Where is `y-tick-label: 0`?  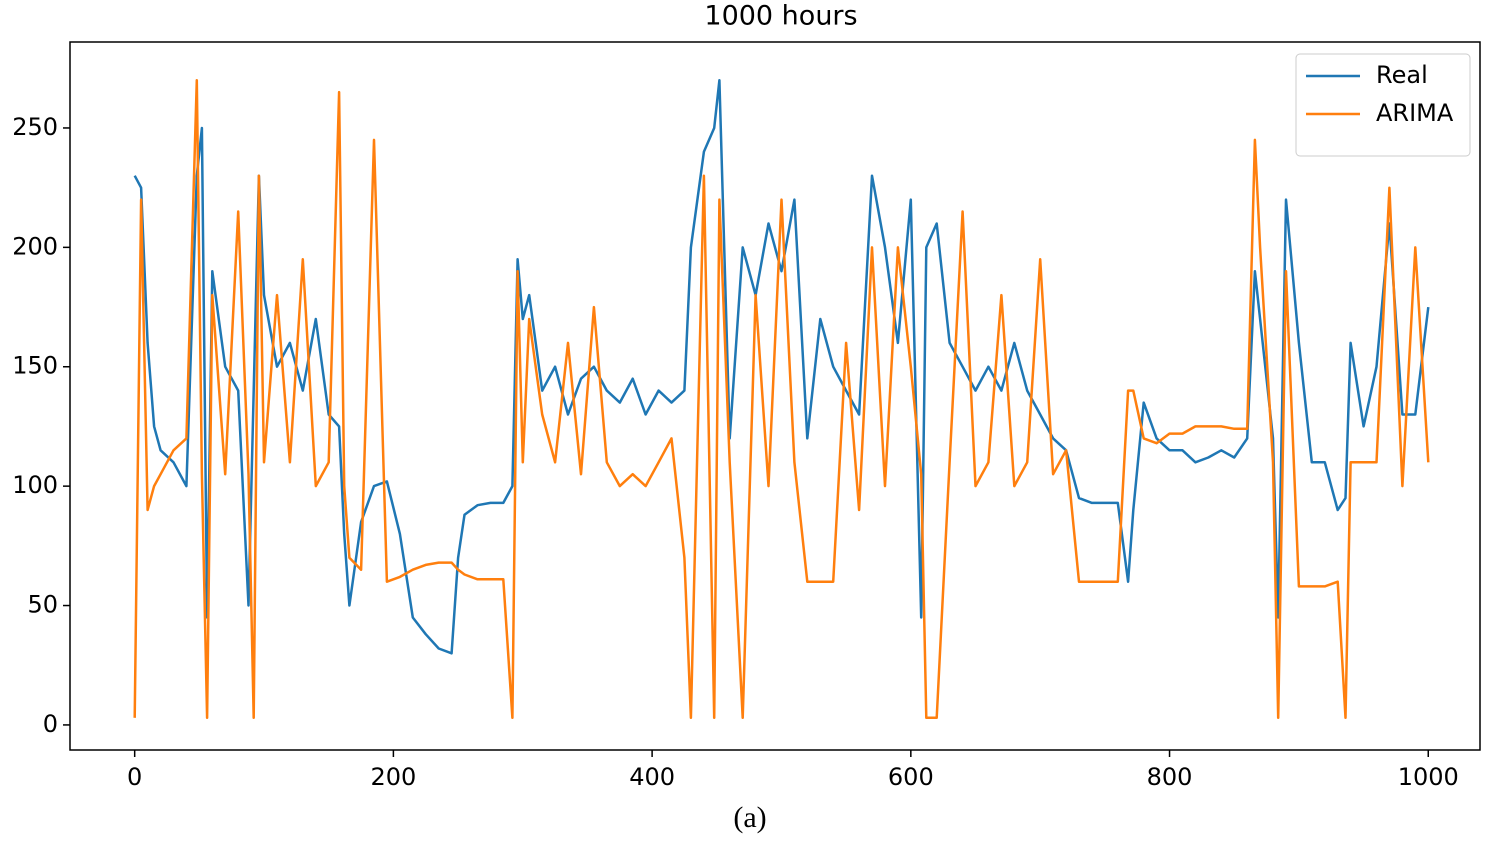 y-tick-label: 0 is located at coordinates (50, 724).